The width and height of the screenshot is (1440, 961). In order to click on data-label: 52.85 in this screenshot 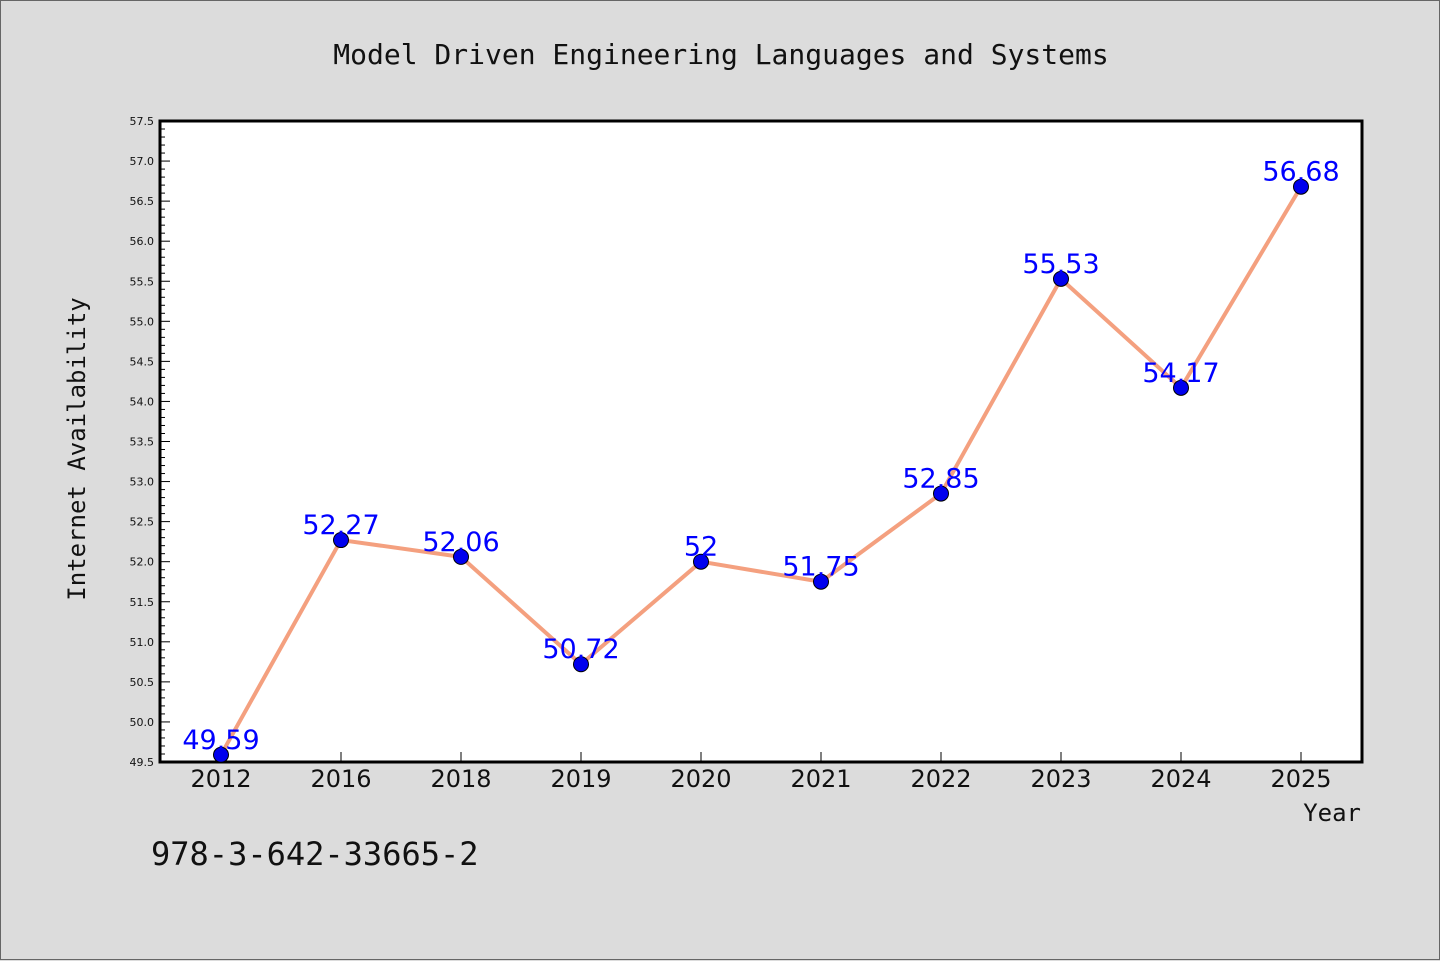, I will do `click(940, 479)`.